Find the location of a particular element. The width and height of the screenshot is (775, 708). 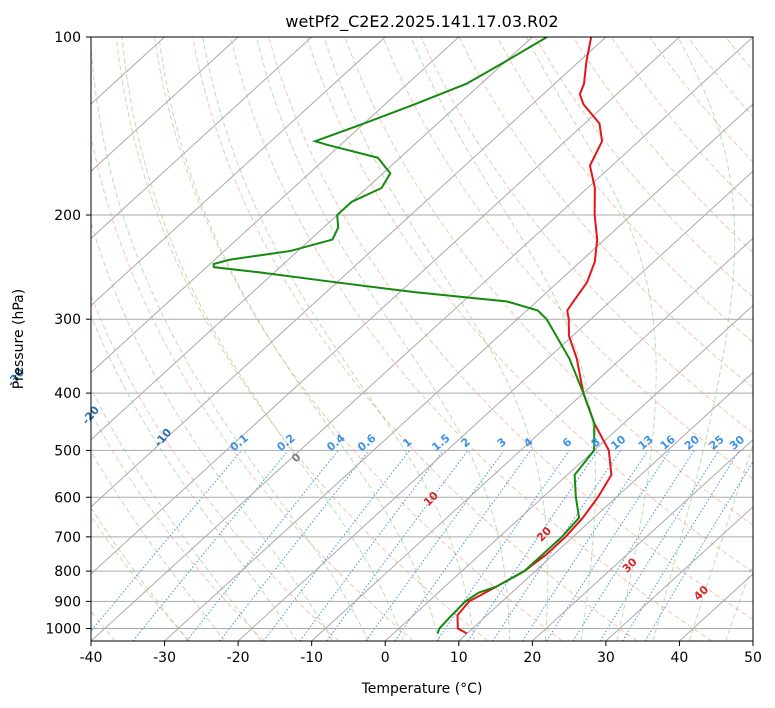

y-tick-label: 300 is located at coordinates (67, 320).